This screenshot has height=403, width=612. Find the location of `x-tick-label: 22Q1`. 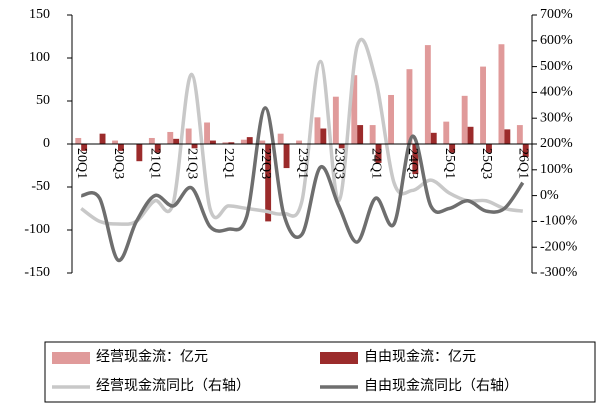

x-tick-label: 22Q1 is located at coordinates (228, 163).